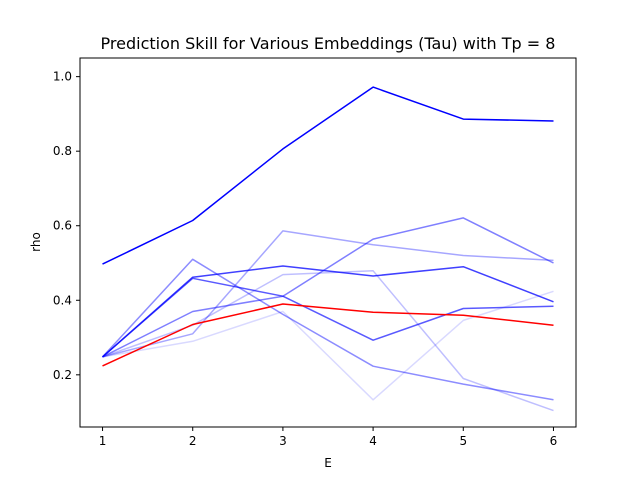 This screenshot has height=480, width=640. I want to click on x-tick-label: 1, so click(103, 441).